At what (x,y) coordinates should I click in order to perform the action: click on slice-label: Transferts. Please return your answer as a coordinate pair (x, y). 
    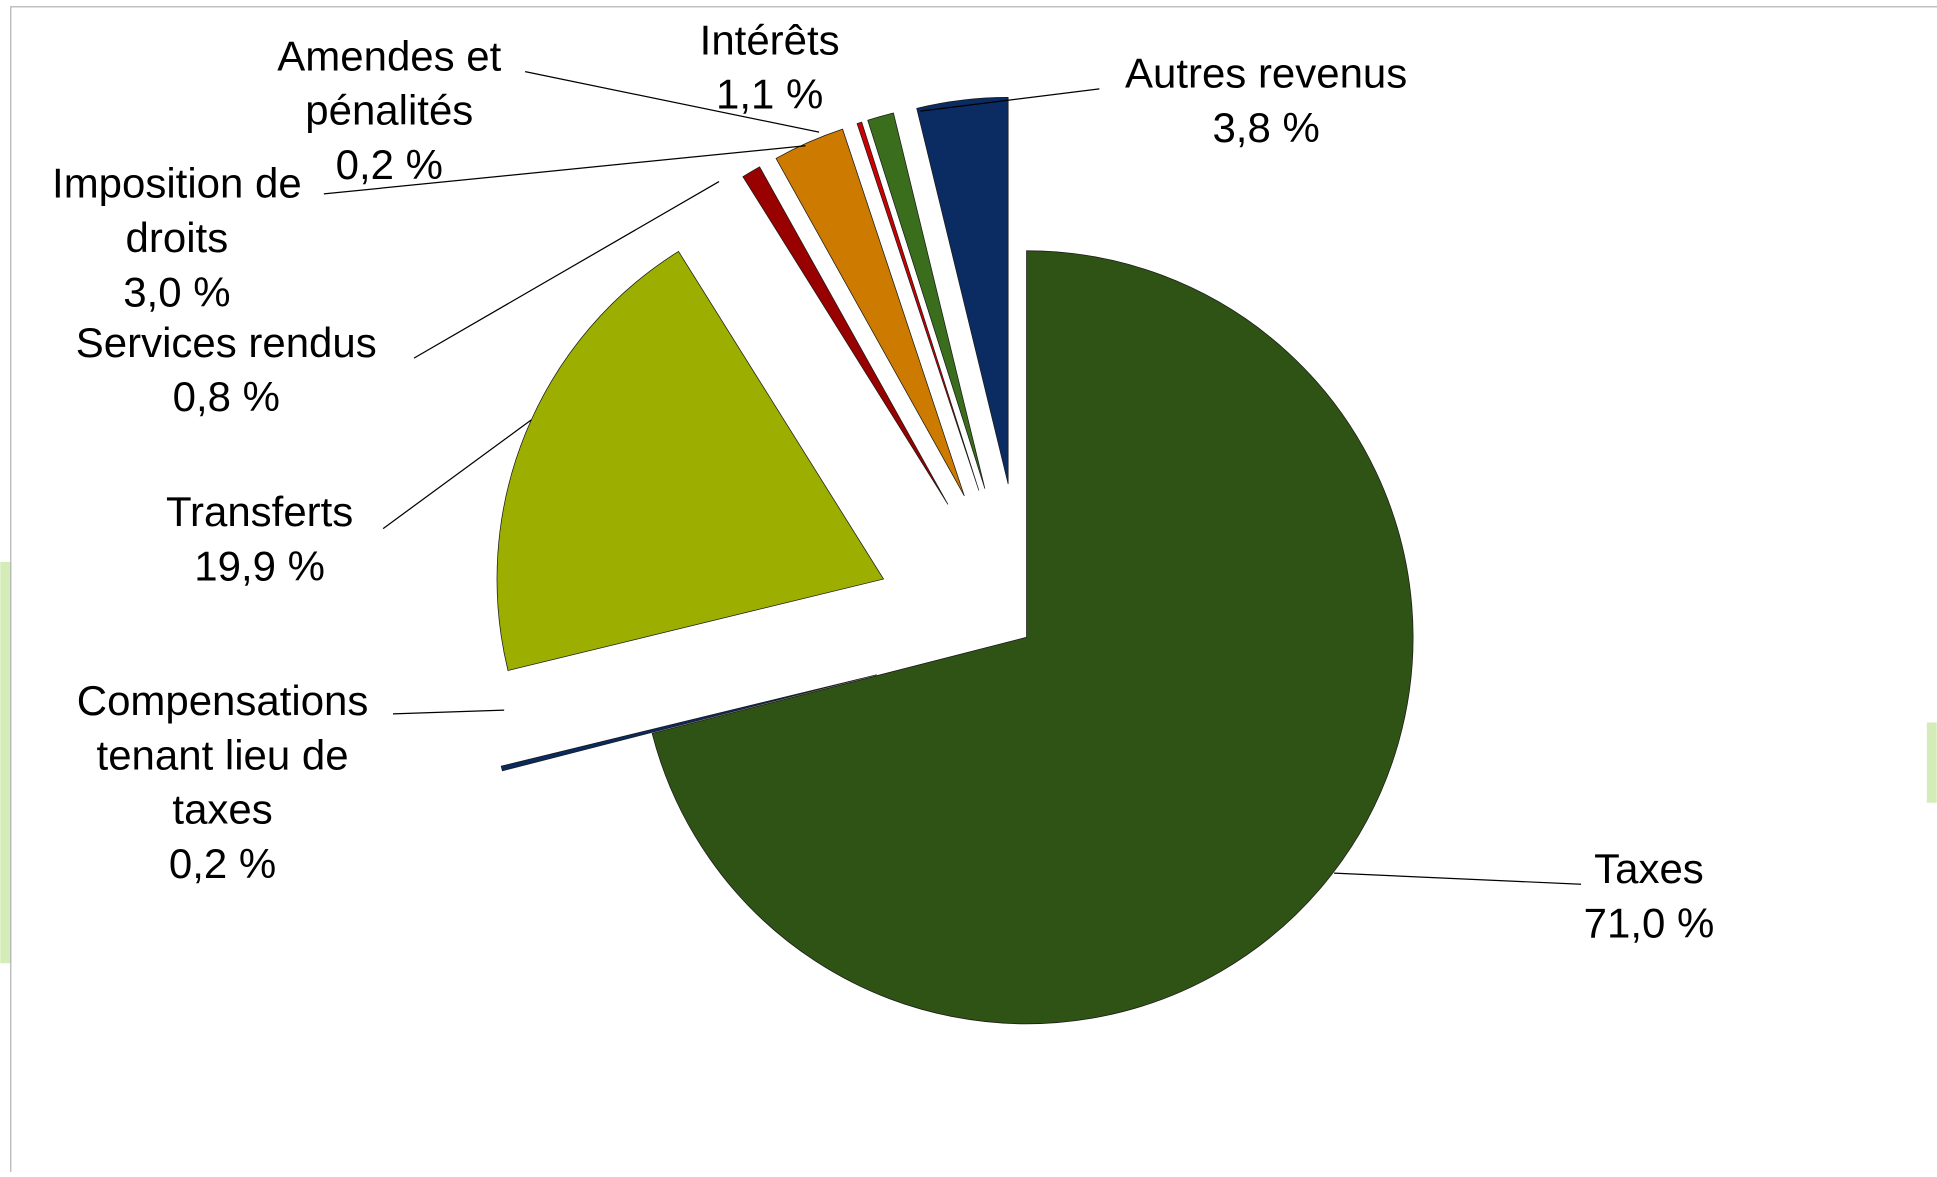
    Looking at the image, I should click on (259, 511).